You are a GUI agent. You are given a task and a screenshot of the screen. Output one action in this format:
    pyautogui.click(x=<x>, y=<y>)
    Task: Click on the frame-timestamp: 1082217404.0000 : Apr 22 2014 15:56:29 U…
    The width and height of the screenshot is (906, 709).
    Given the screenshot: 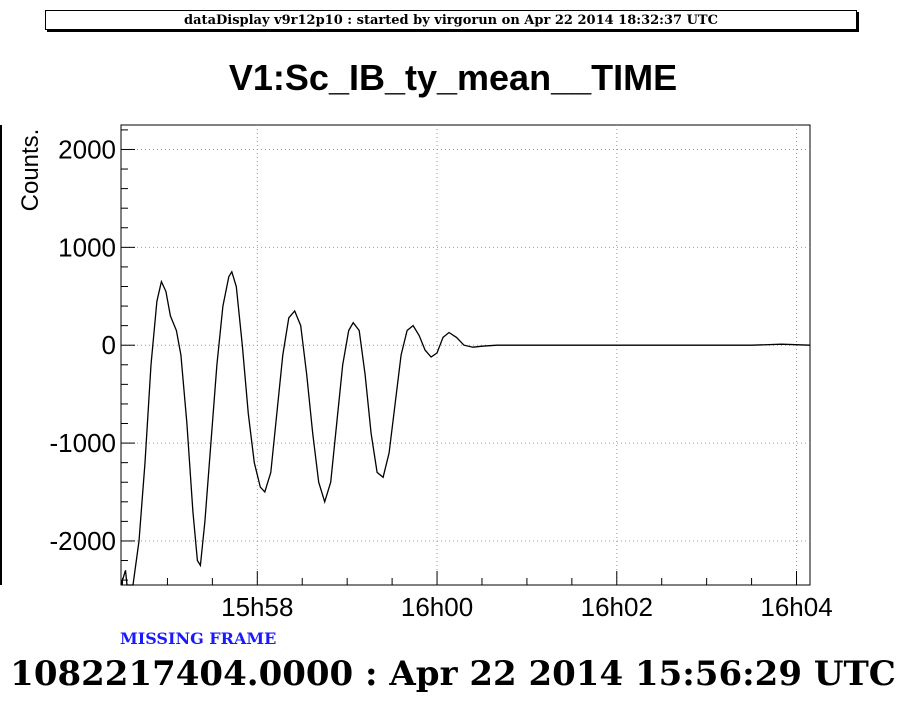 What is the action you would take?
    pyautogui.click(x=453, y=674)
    